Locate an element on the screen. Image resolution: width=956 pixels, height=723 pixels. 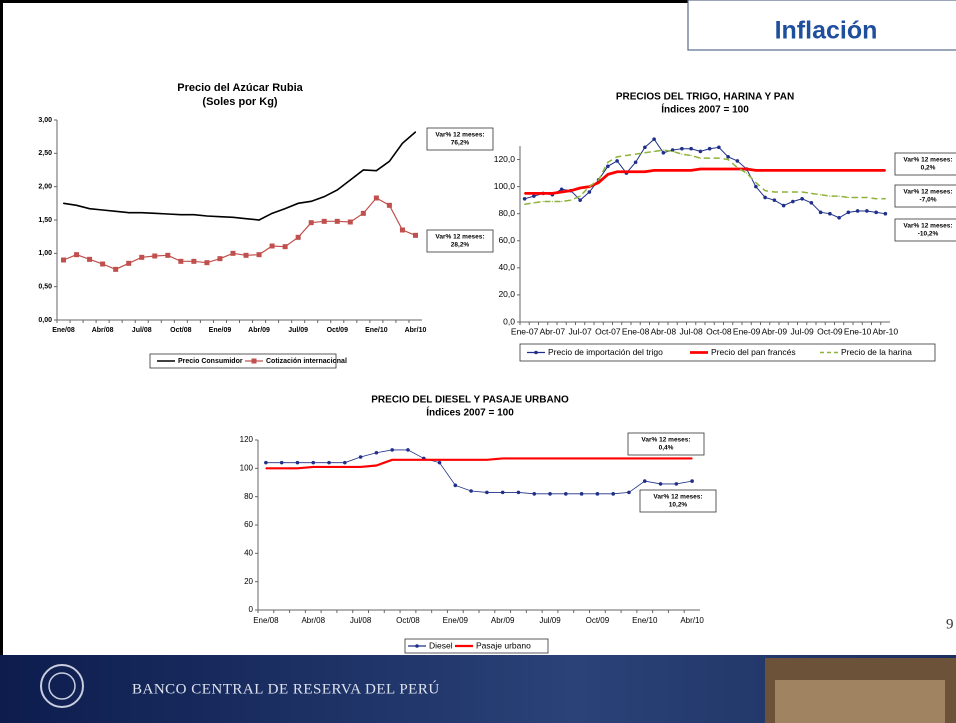
x-tick-label: Oct/08 is located at coordinates (181, 330).